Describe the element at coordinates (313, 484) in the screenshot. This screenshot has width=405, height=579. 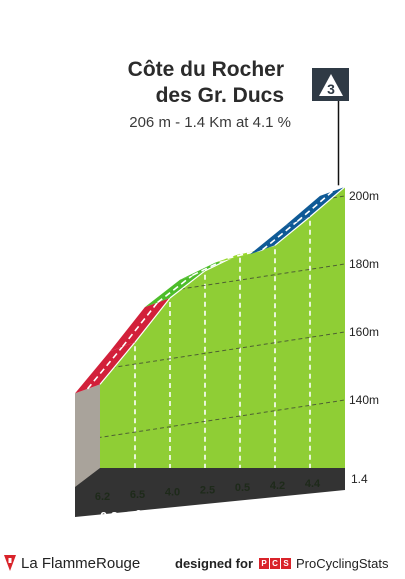
I see `gradient-label: 4.4` at that location.